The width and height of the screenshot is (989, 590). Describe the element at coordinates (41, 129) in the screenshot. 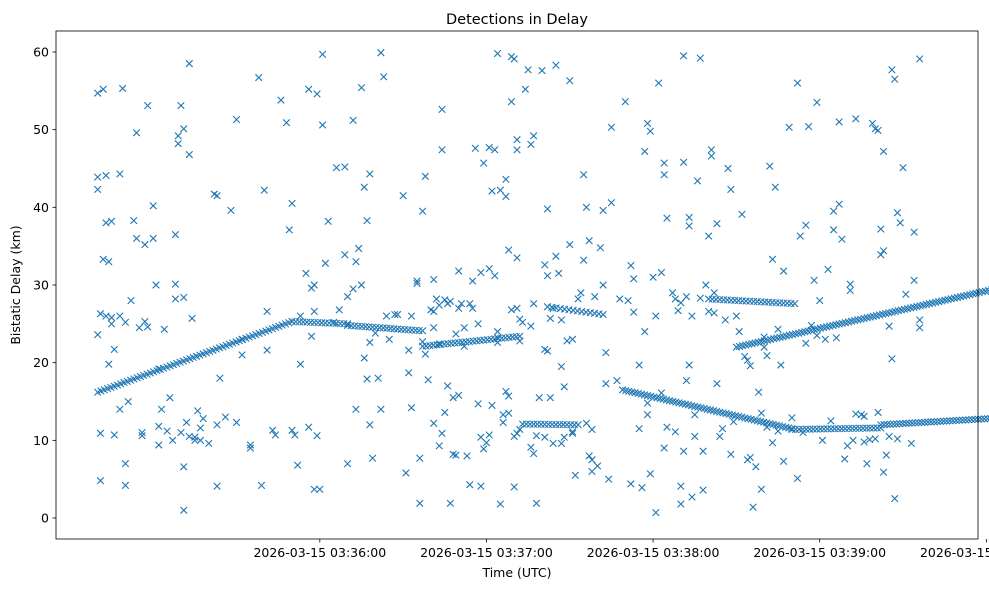

I see `y-tick-label: 50` at that location.